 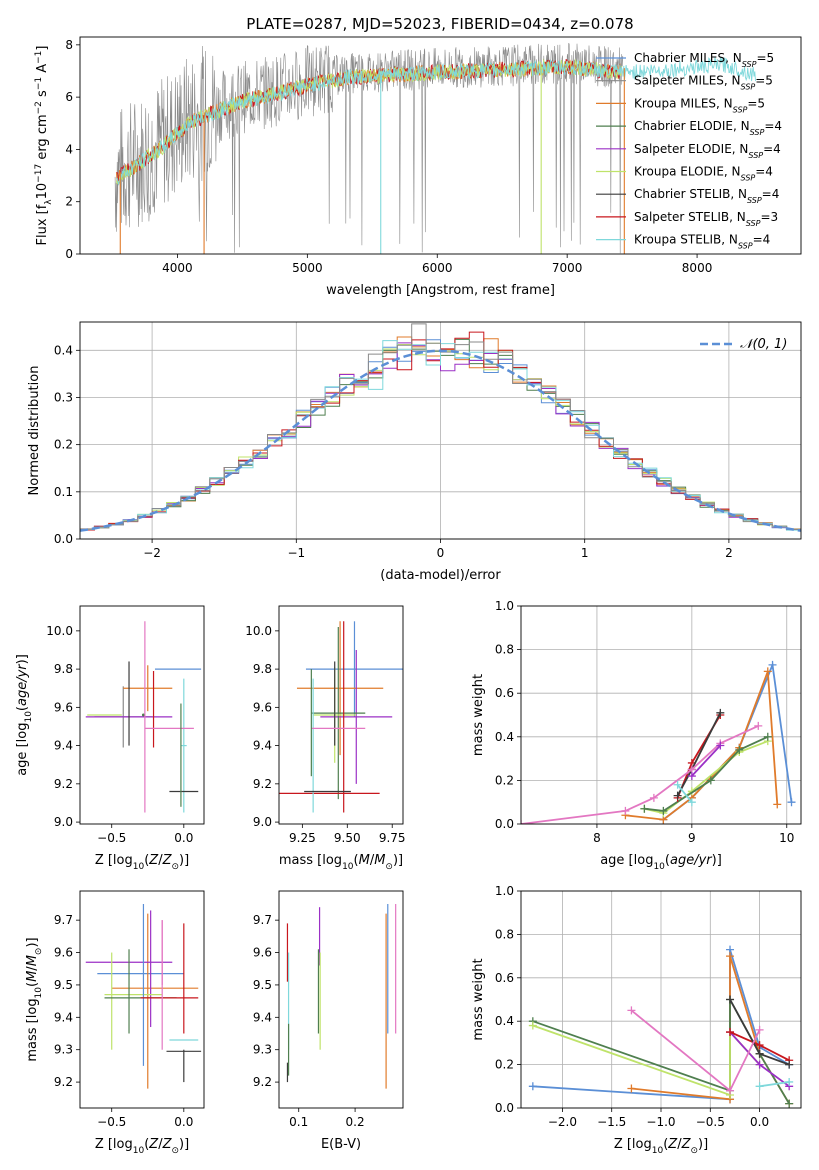 I want to click on x-tick-label: 2, so click(x=729, y=553).